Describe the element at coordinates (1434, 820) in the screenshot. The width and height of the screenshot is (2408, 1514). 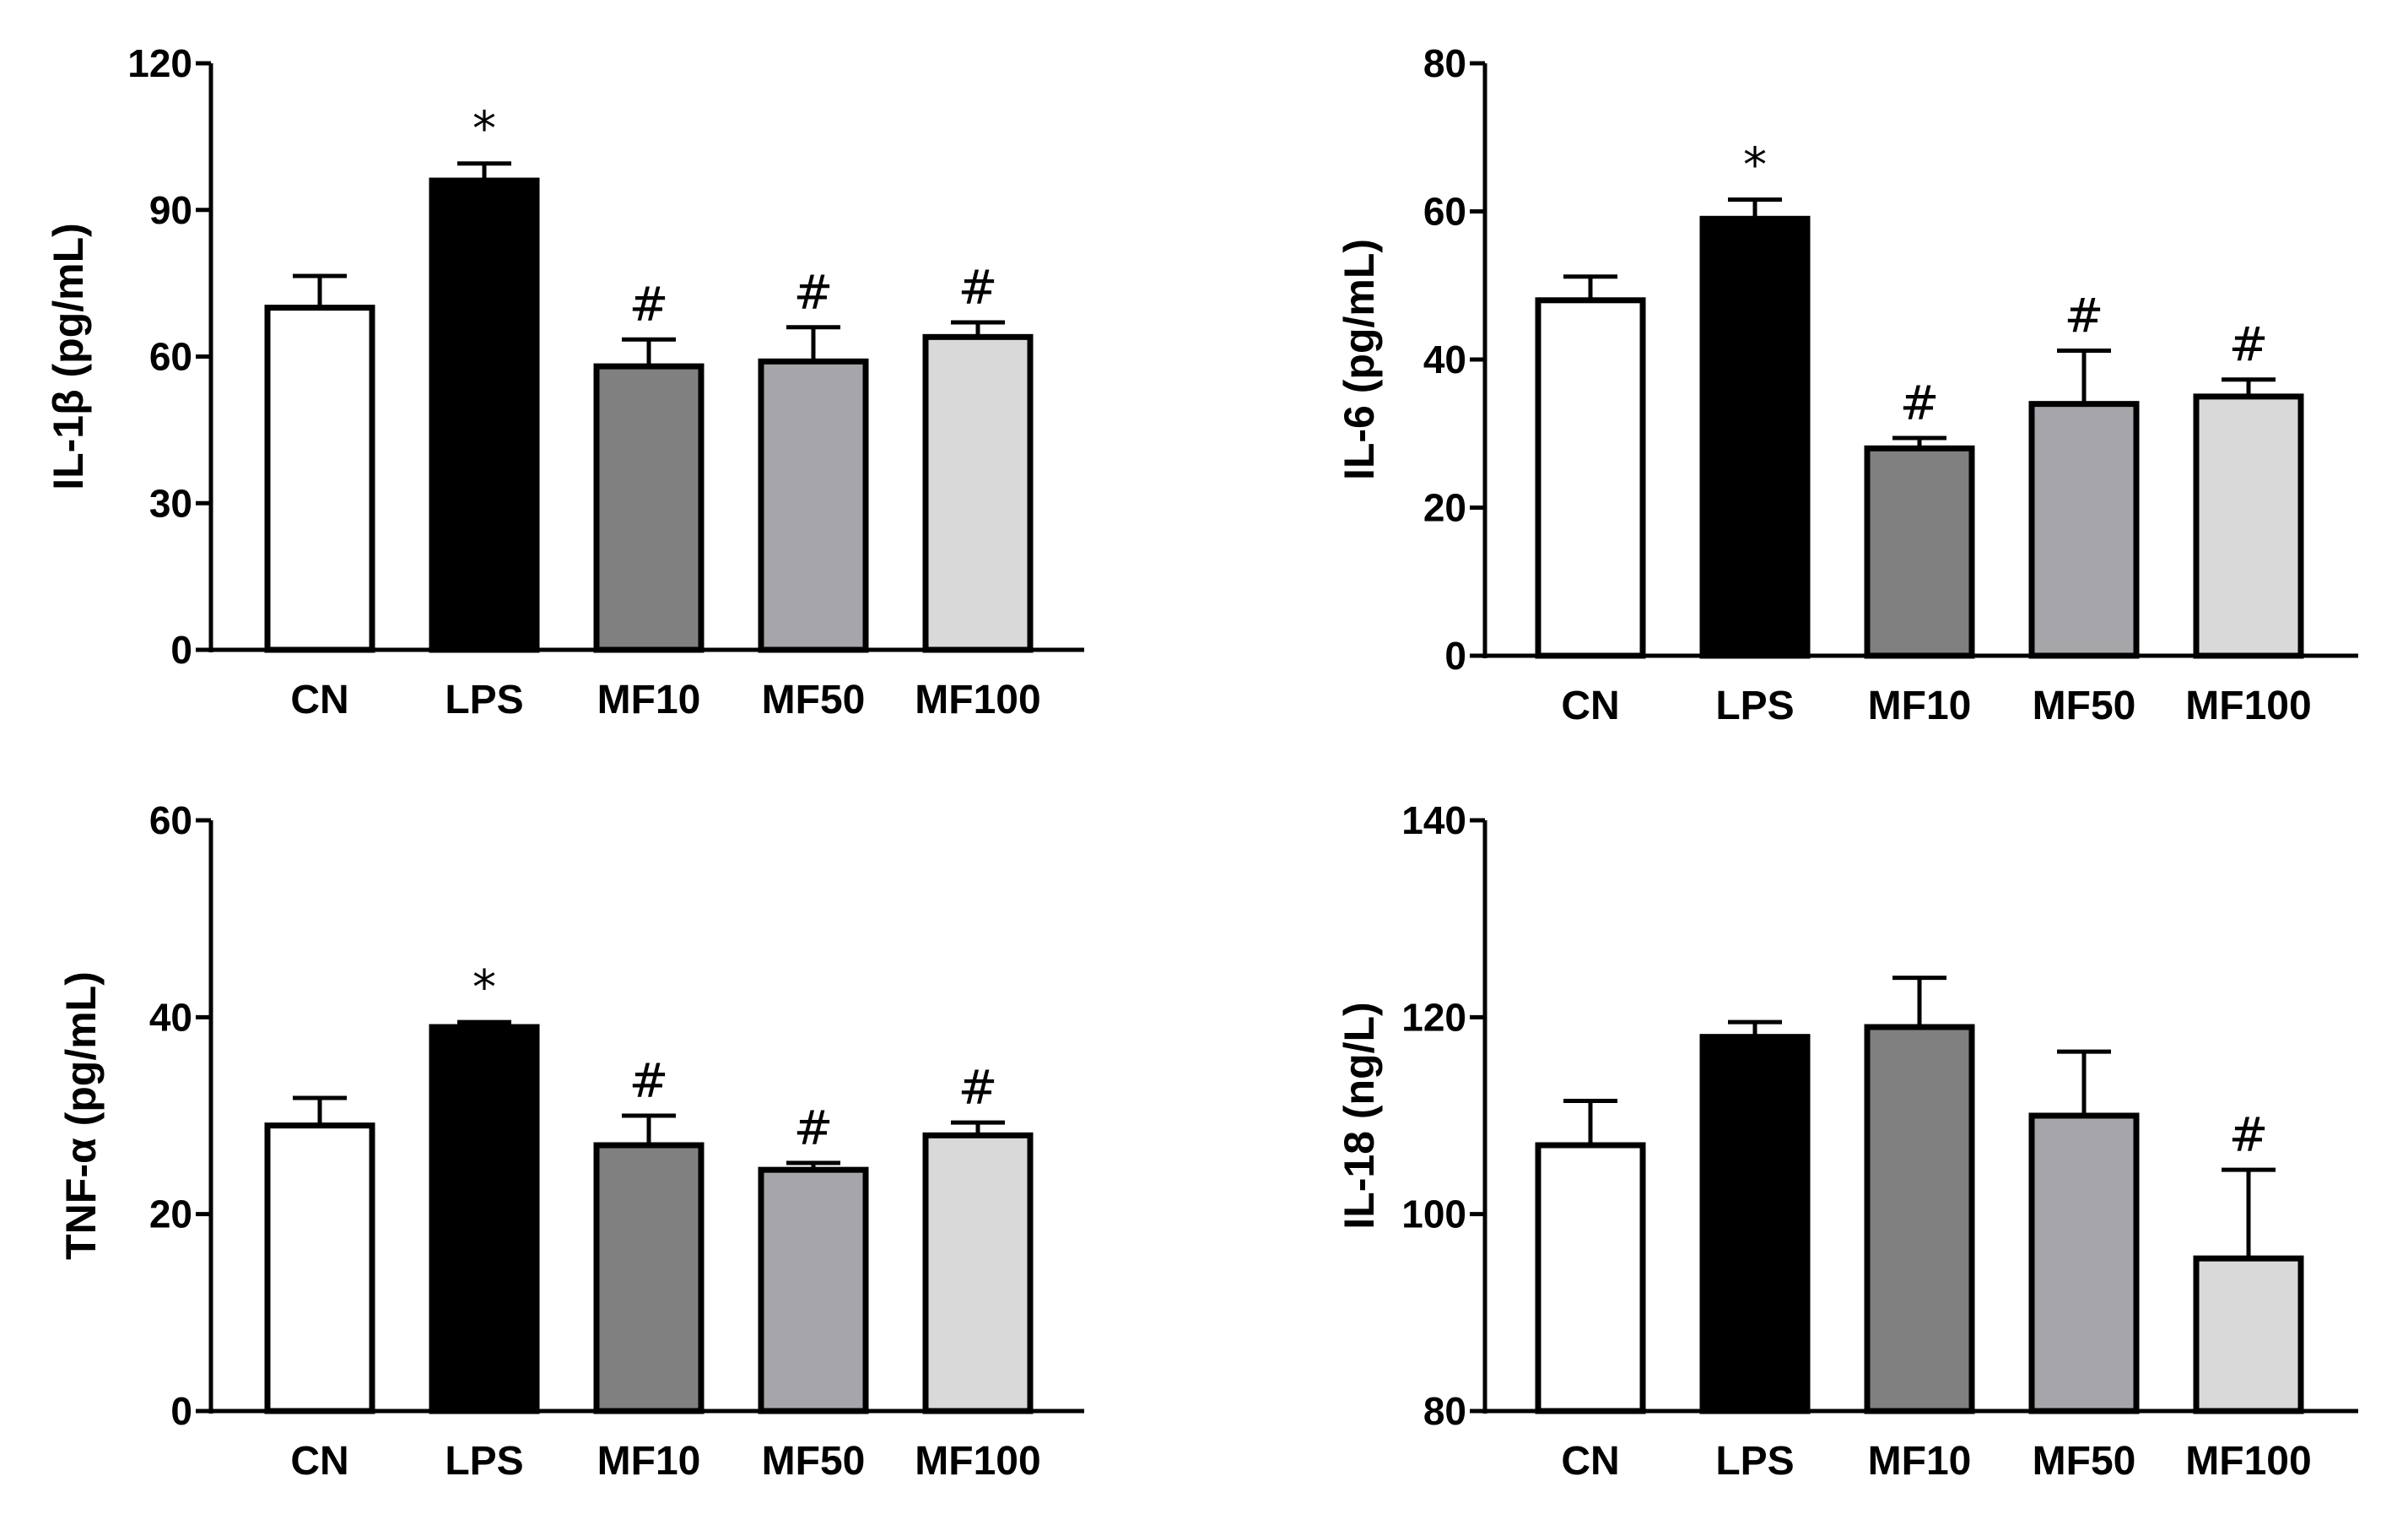
I see `y-tick-label: 140` at that location.